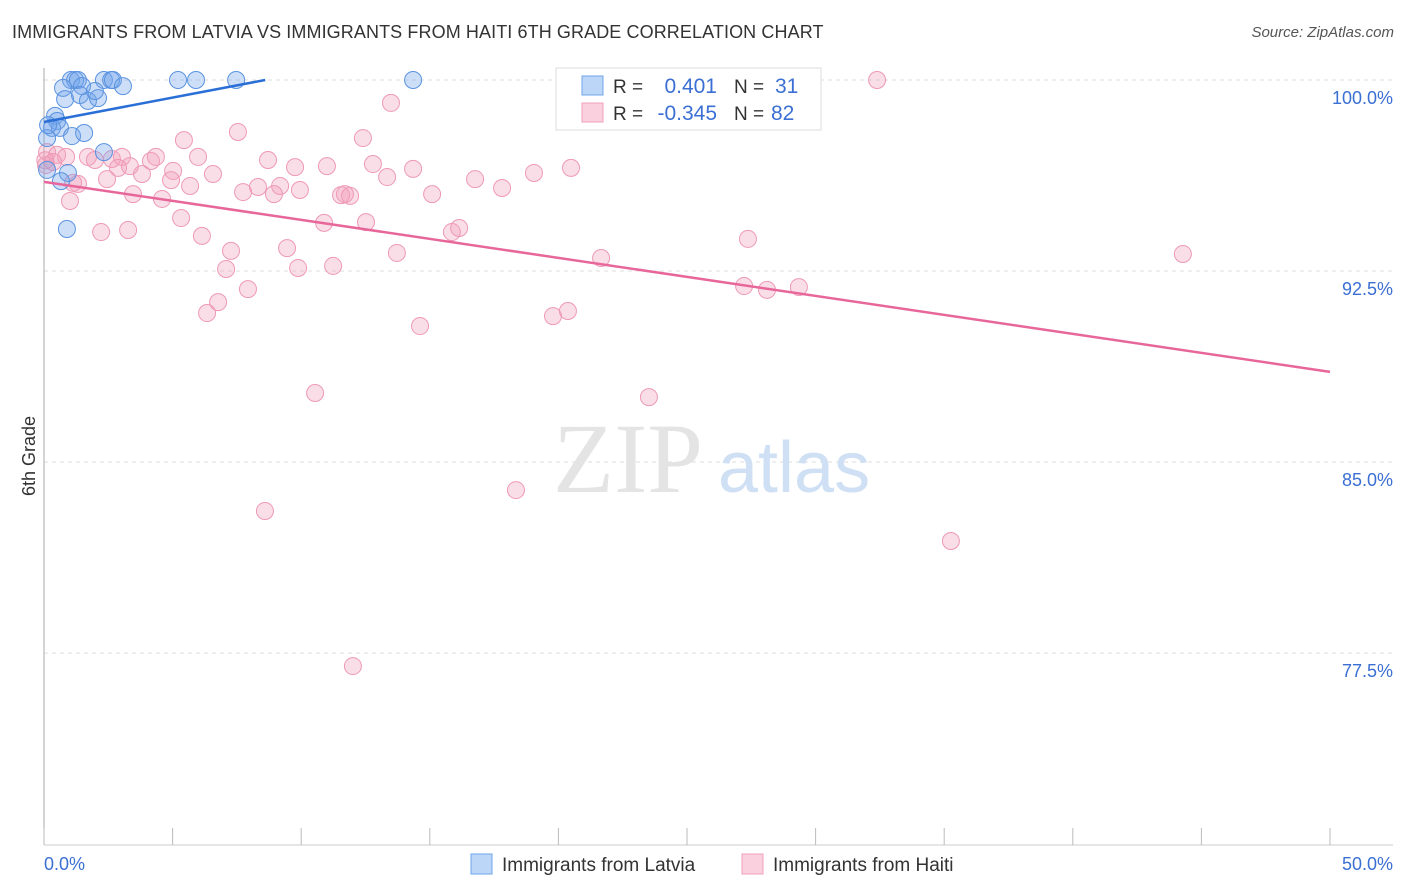  I want to click on y-axis-title: 6th Grade, so click(29, 456).